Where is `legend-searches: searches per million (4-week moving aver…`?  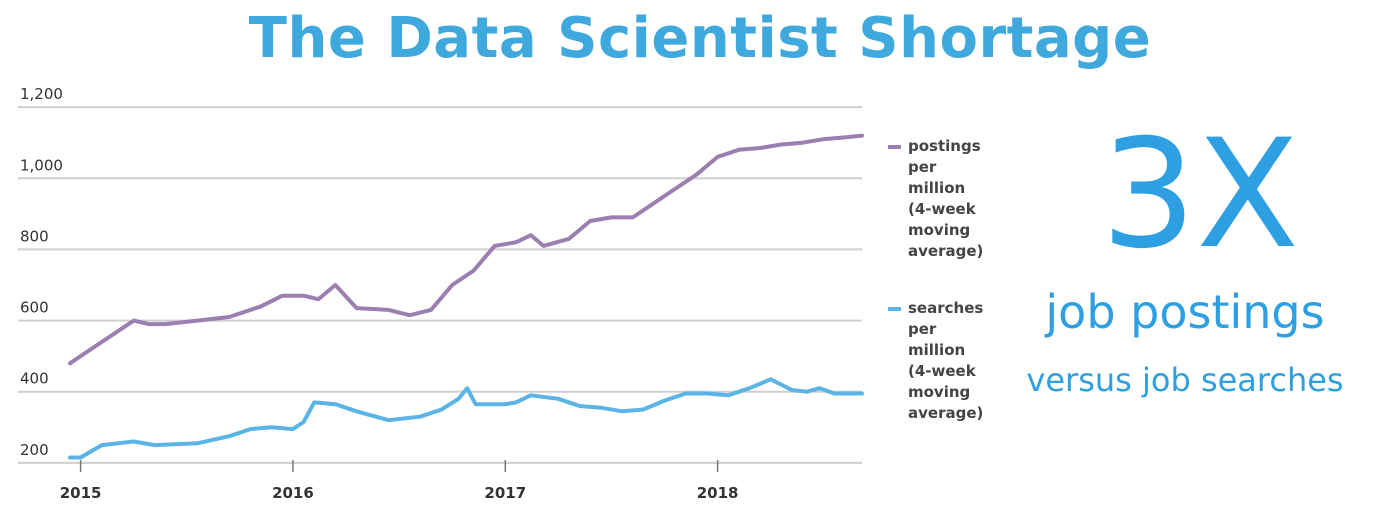
legend-searches: searches per million (4-week moving aver… is located at coordinates (953, 361).